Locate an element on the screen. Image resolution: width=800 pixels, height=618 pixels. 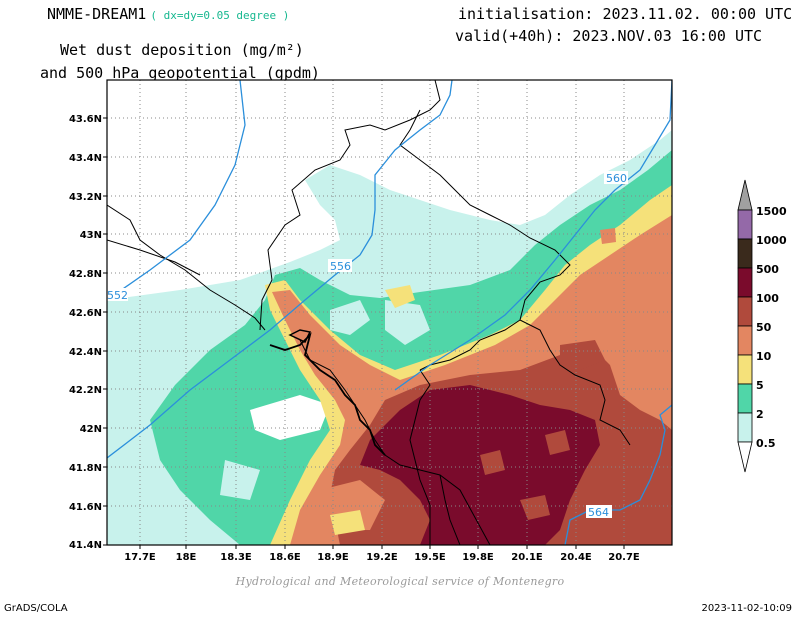
valid-time: valid(+40h): 2023.NOV.03 16:00 UTC is located at coordinates (609, 36).